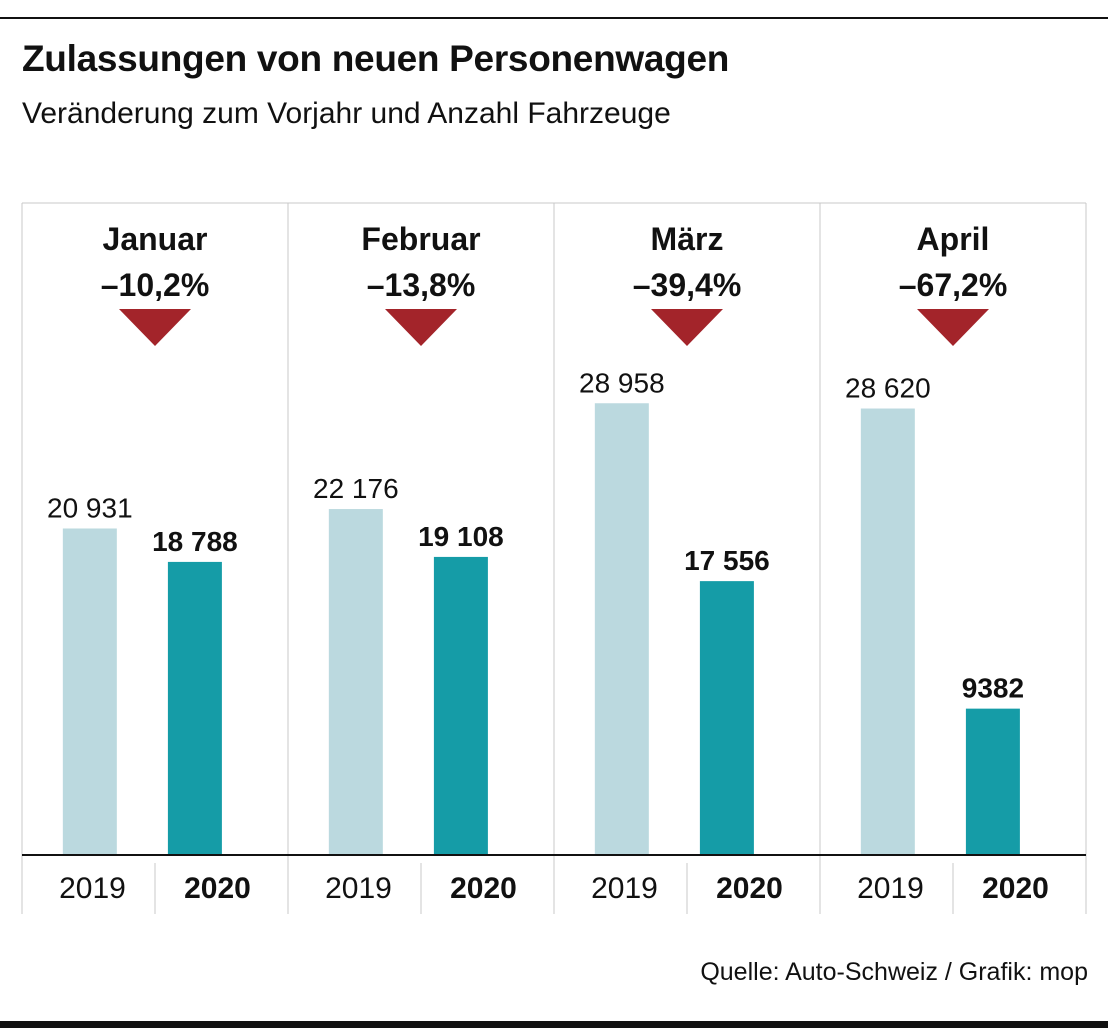 This screenshot has height=1036, width=1108. I want to click on change-label: –67,2%, so click(953, 285).